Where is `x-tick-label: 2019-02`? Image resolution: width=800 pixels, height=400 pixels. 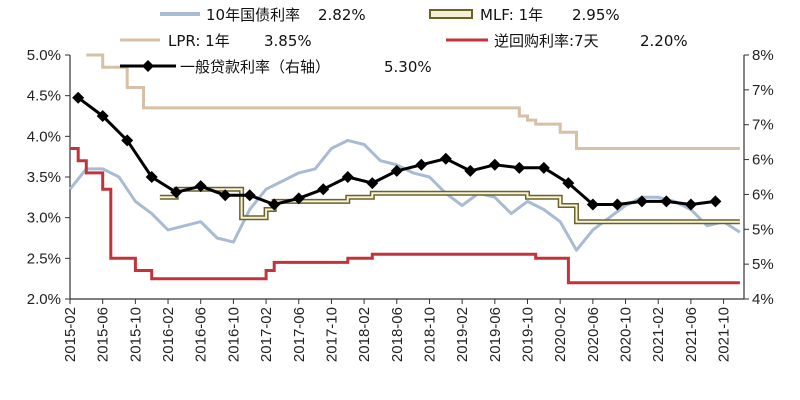
x-tick-label: 2019-02 is located at coordinates (462, 334).